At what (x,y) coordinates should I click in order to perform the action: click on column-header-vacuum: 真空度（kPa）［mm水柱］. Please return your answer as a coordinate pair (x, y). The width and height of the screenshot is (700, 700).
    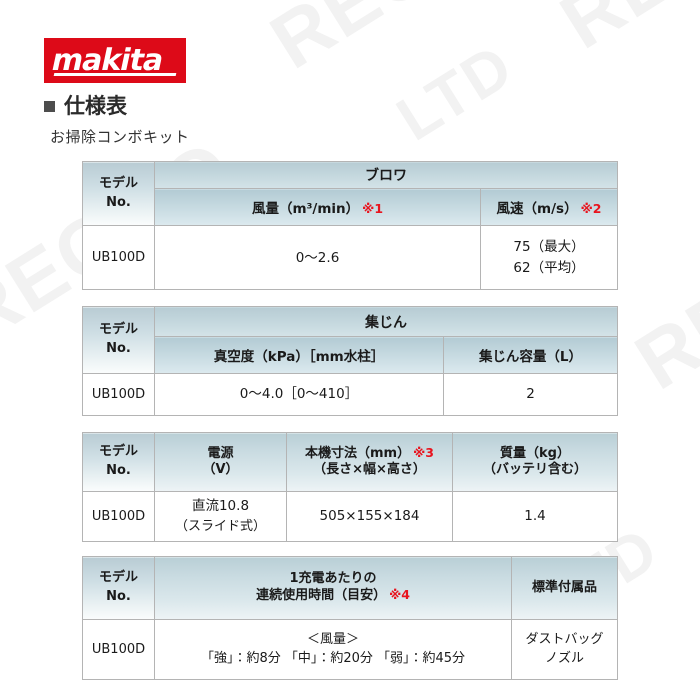
    Looking at the image, I should click on (299, 355).